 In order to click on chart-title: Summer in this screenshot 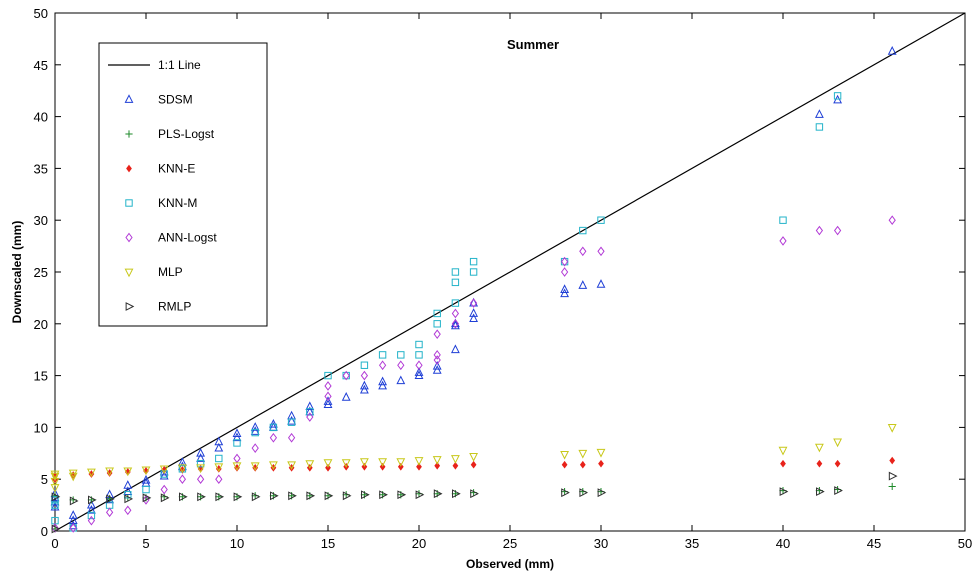, I will do `click(533, 44)`.